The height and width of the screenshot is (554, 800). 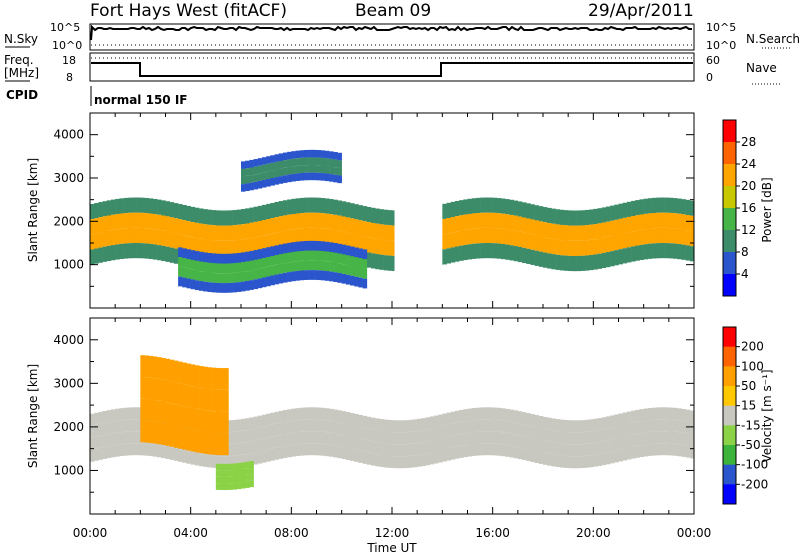 I want to click on time-tick-label: 00:00, so click(x=90, y=533).